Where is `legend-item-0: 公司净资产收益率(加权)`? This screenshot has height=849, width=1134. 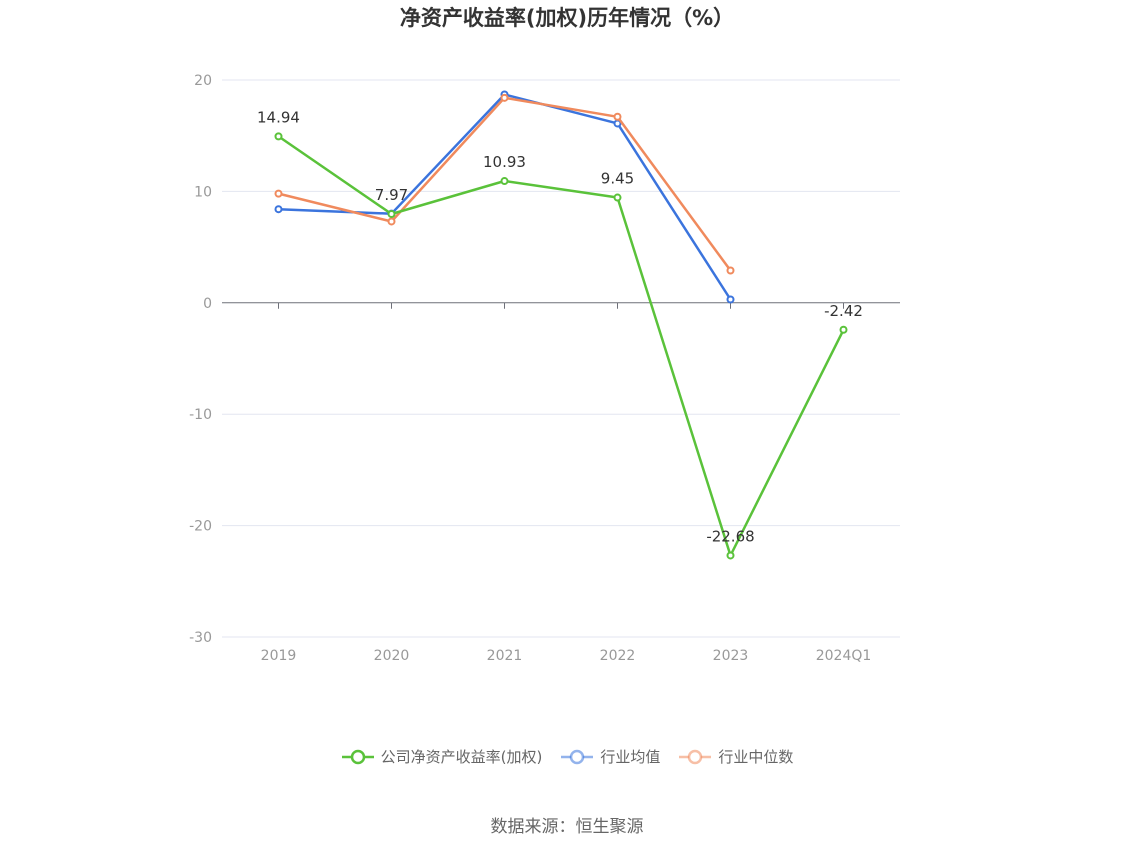
legend-item-0: 公司净资产收益率(加权) is located at coordinates (442, 756).